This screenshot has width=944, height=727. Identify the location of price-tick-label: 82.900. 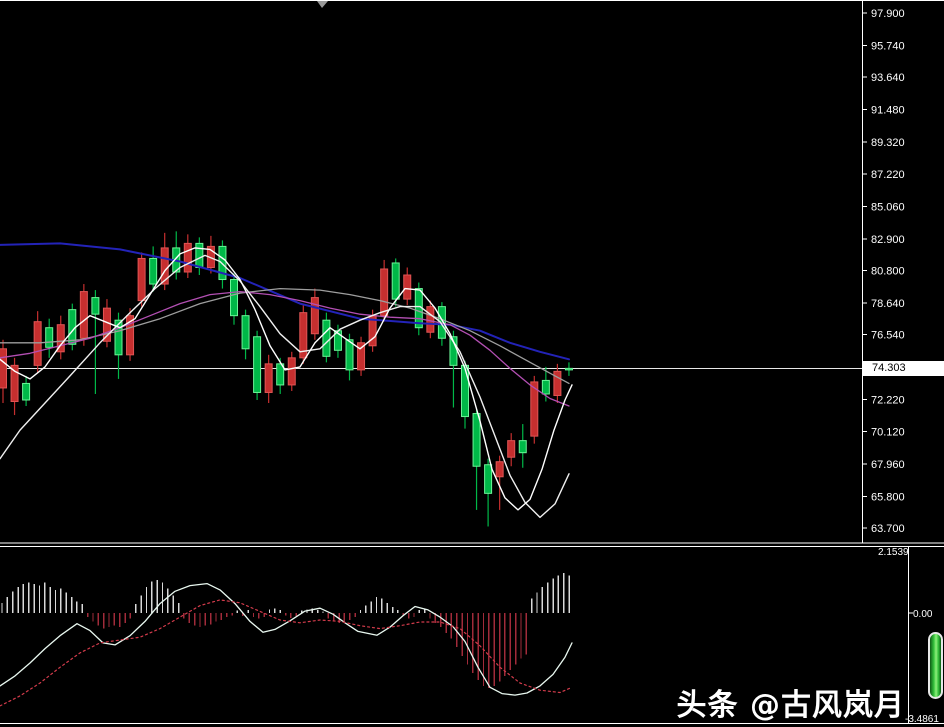
(888, 240).